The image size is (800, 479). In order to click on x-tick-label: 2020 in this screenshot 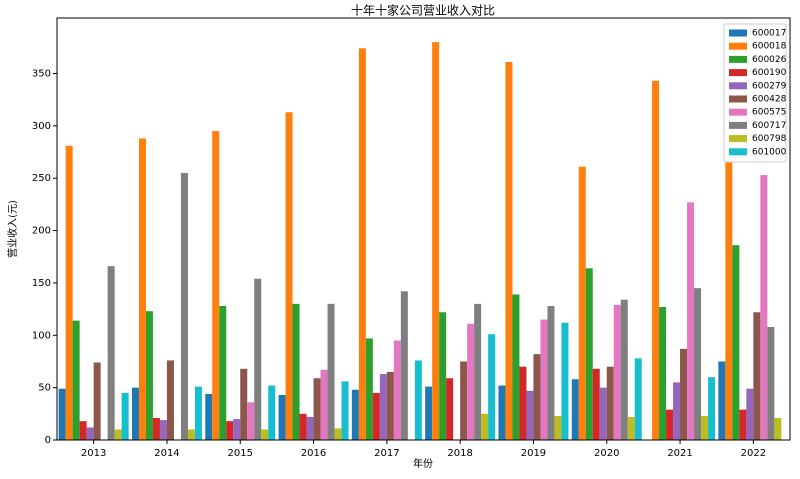, I will do `click(606, 453)`.